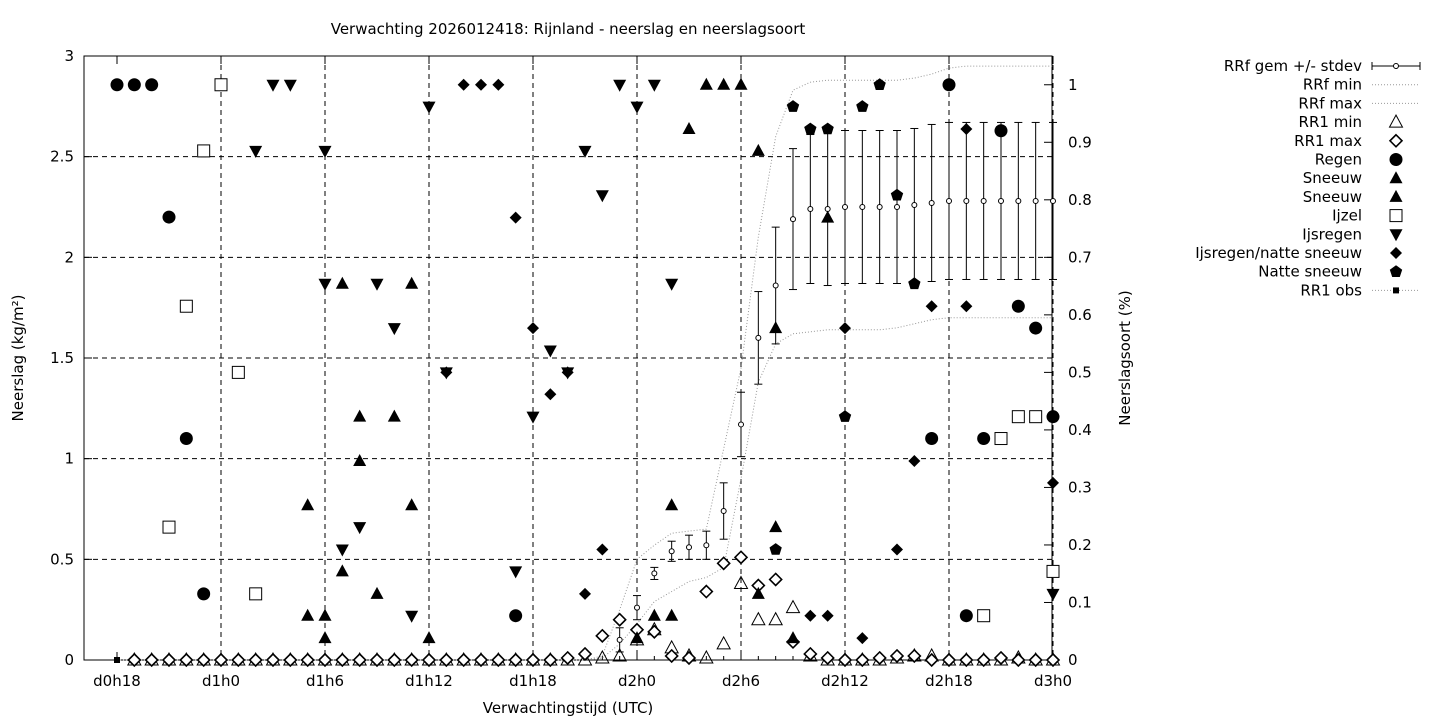 The height and width of the screenshot is (724, 1440). What do you see at coordinates (69, 257) in the screenshot?
I see `y-tick-label: 2` at bounding box center [69, 257].